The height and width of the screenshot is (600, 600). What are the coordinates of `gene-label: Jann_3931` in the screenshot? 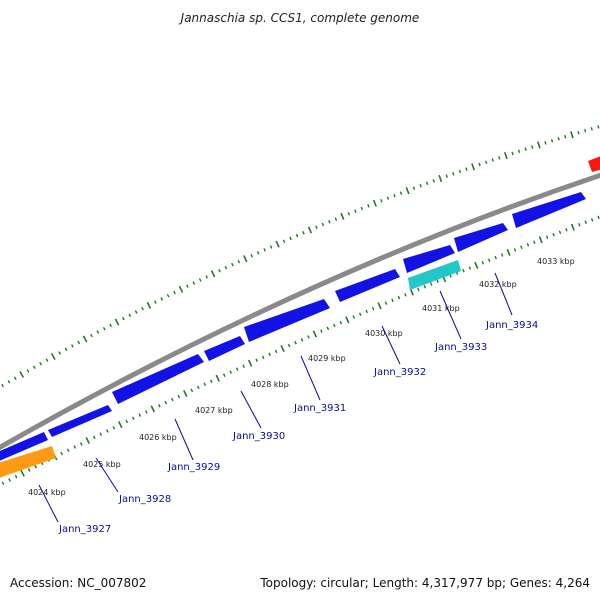 It's located at (319, 408).